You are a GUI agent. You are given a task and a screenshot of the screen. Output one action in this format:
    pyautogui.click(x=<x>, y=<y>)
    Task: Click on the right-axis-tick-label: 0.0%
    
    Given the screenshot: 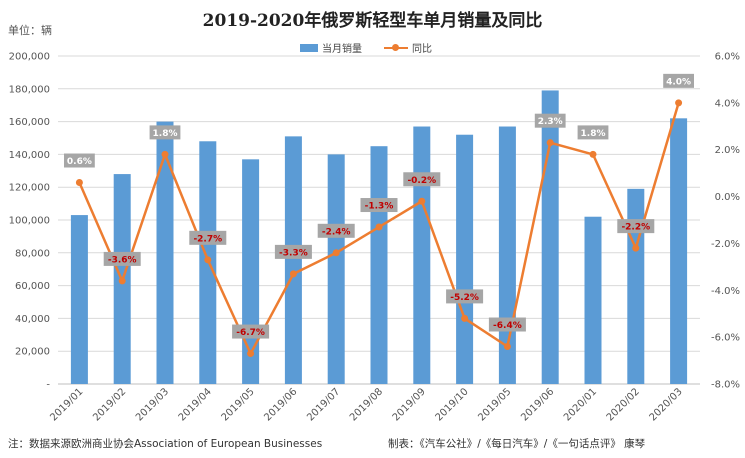 What is the action you would take?
    pyautogui.click(x=727, y=197)
    